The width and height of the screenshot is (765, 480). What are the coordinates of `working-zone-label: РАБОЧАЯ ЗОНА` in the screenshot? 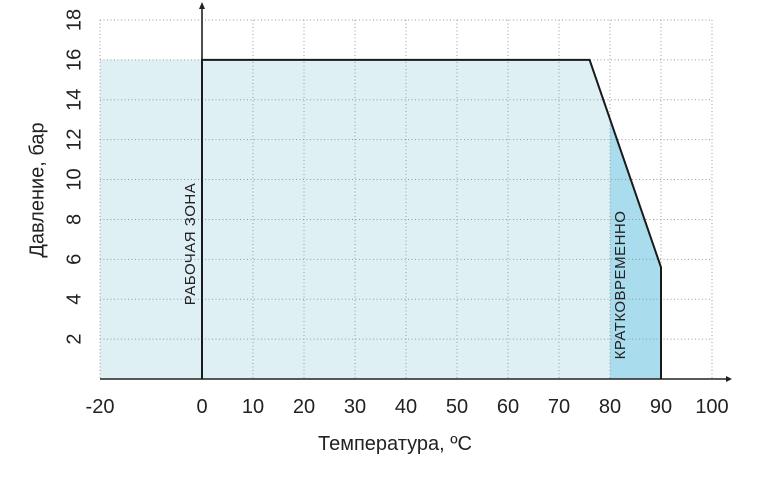 It's located at (190, 244).